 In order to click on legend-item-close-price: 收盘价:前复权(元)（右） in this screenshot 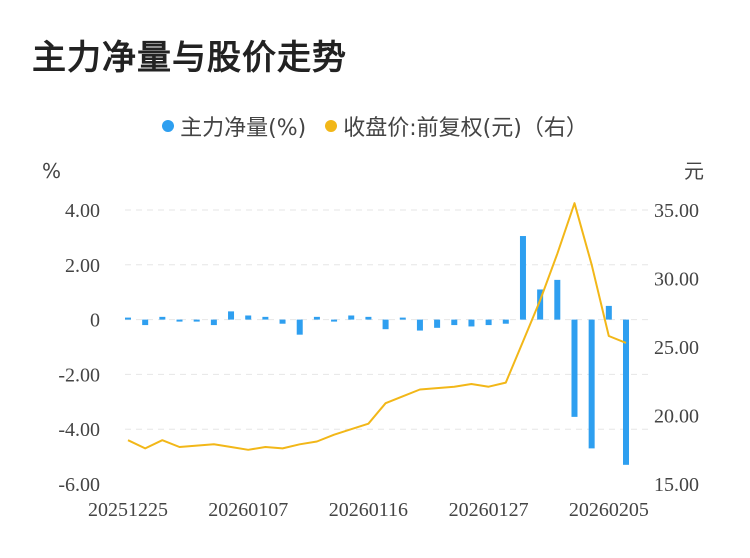, I will do `click(456, 126)`.